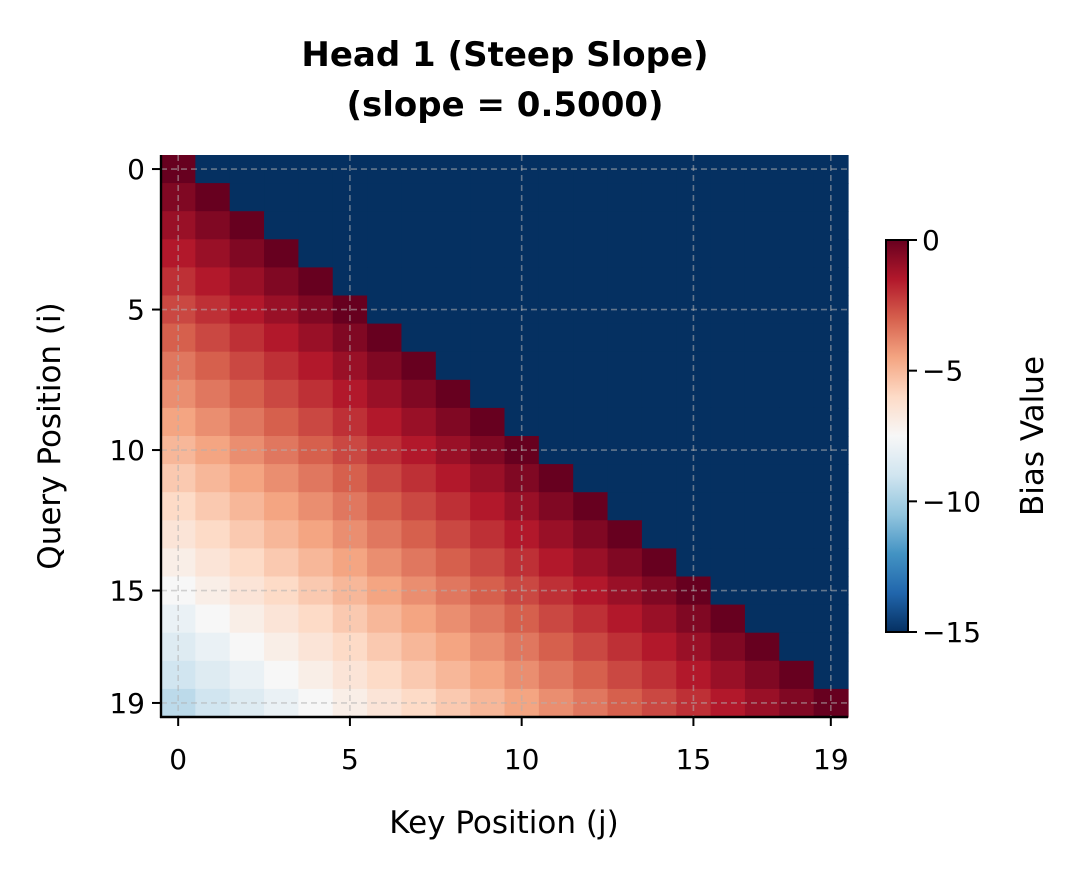  What do you see at coordinates (694, 759) in the screenshot?
I see `x-tick-label: 15` at bounding box center [694, 759].